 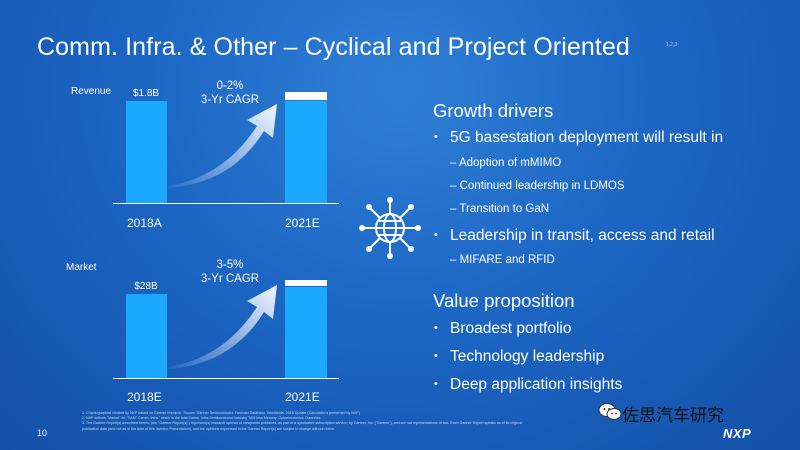 I want to click on market-chart-label: Market, so click(x=81, y=267).